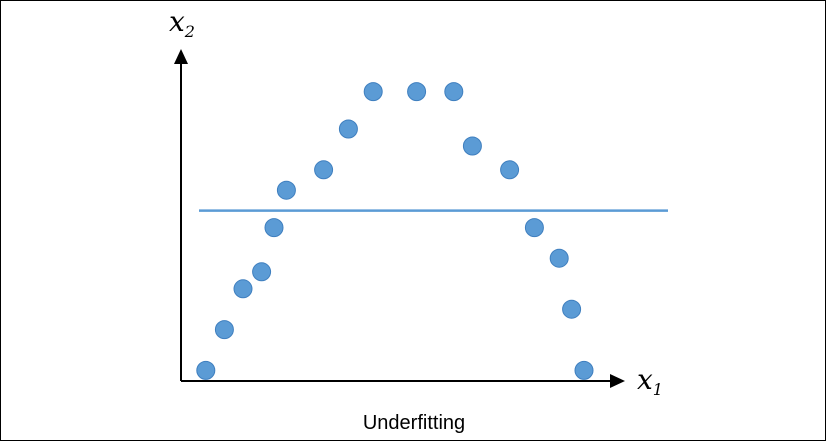 Image resolution: width=826 pixels, height=442 pixels. Describe the element at coordinates (617, 381) in the screenshot. I see `x-axis-arrow` at that location.